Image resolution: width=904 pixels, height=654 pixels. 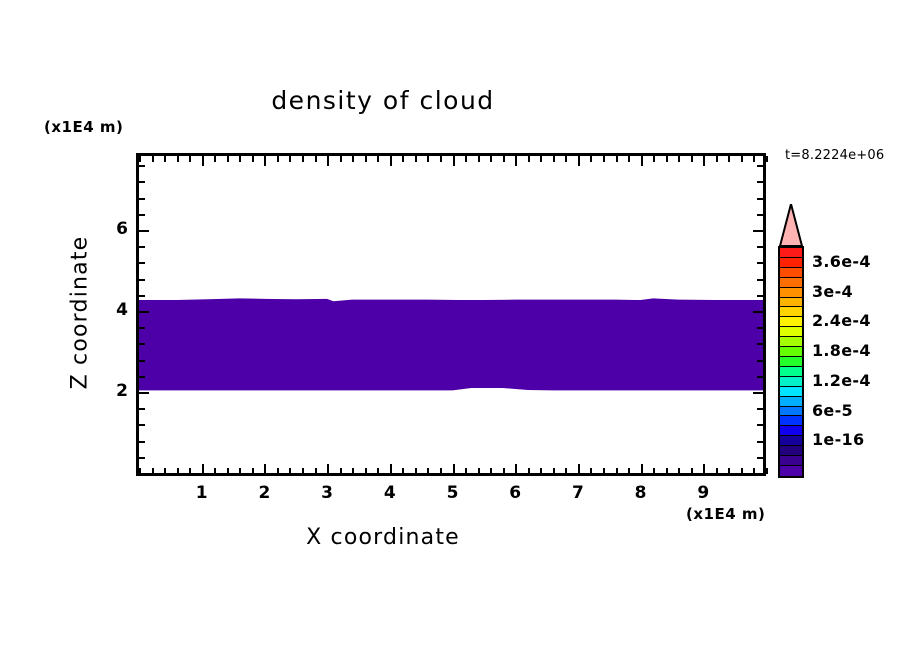 I want to click on x-tick-label: 7, so click(x=577, y=493).